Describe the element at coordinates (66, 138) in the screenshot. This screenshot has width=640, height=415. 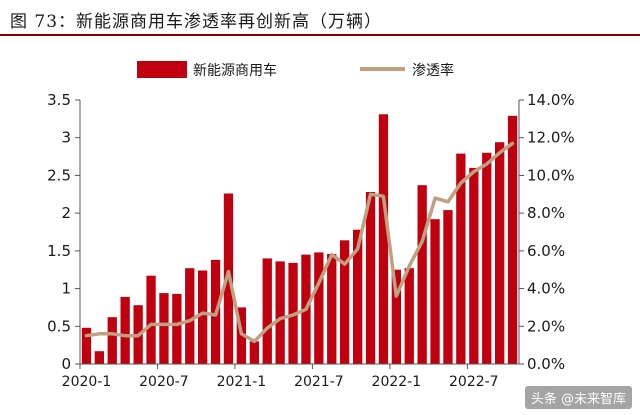
I see `left-tick-label: 3` at that location.